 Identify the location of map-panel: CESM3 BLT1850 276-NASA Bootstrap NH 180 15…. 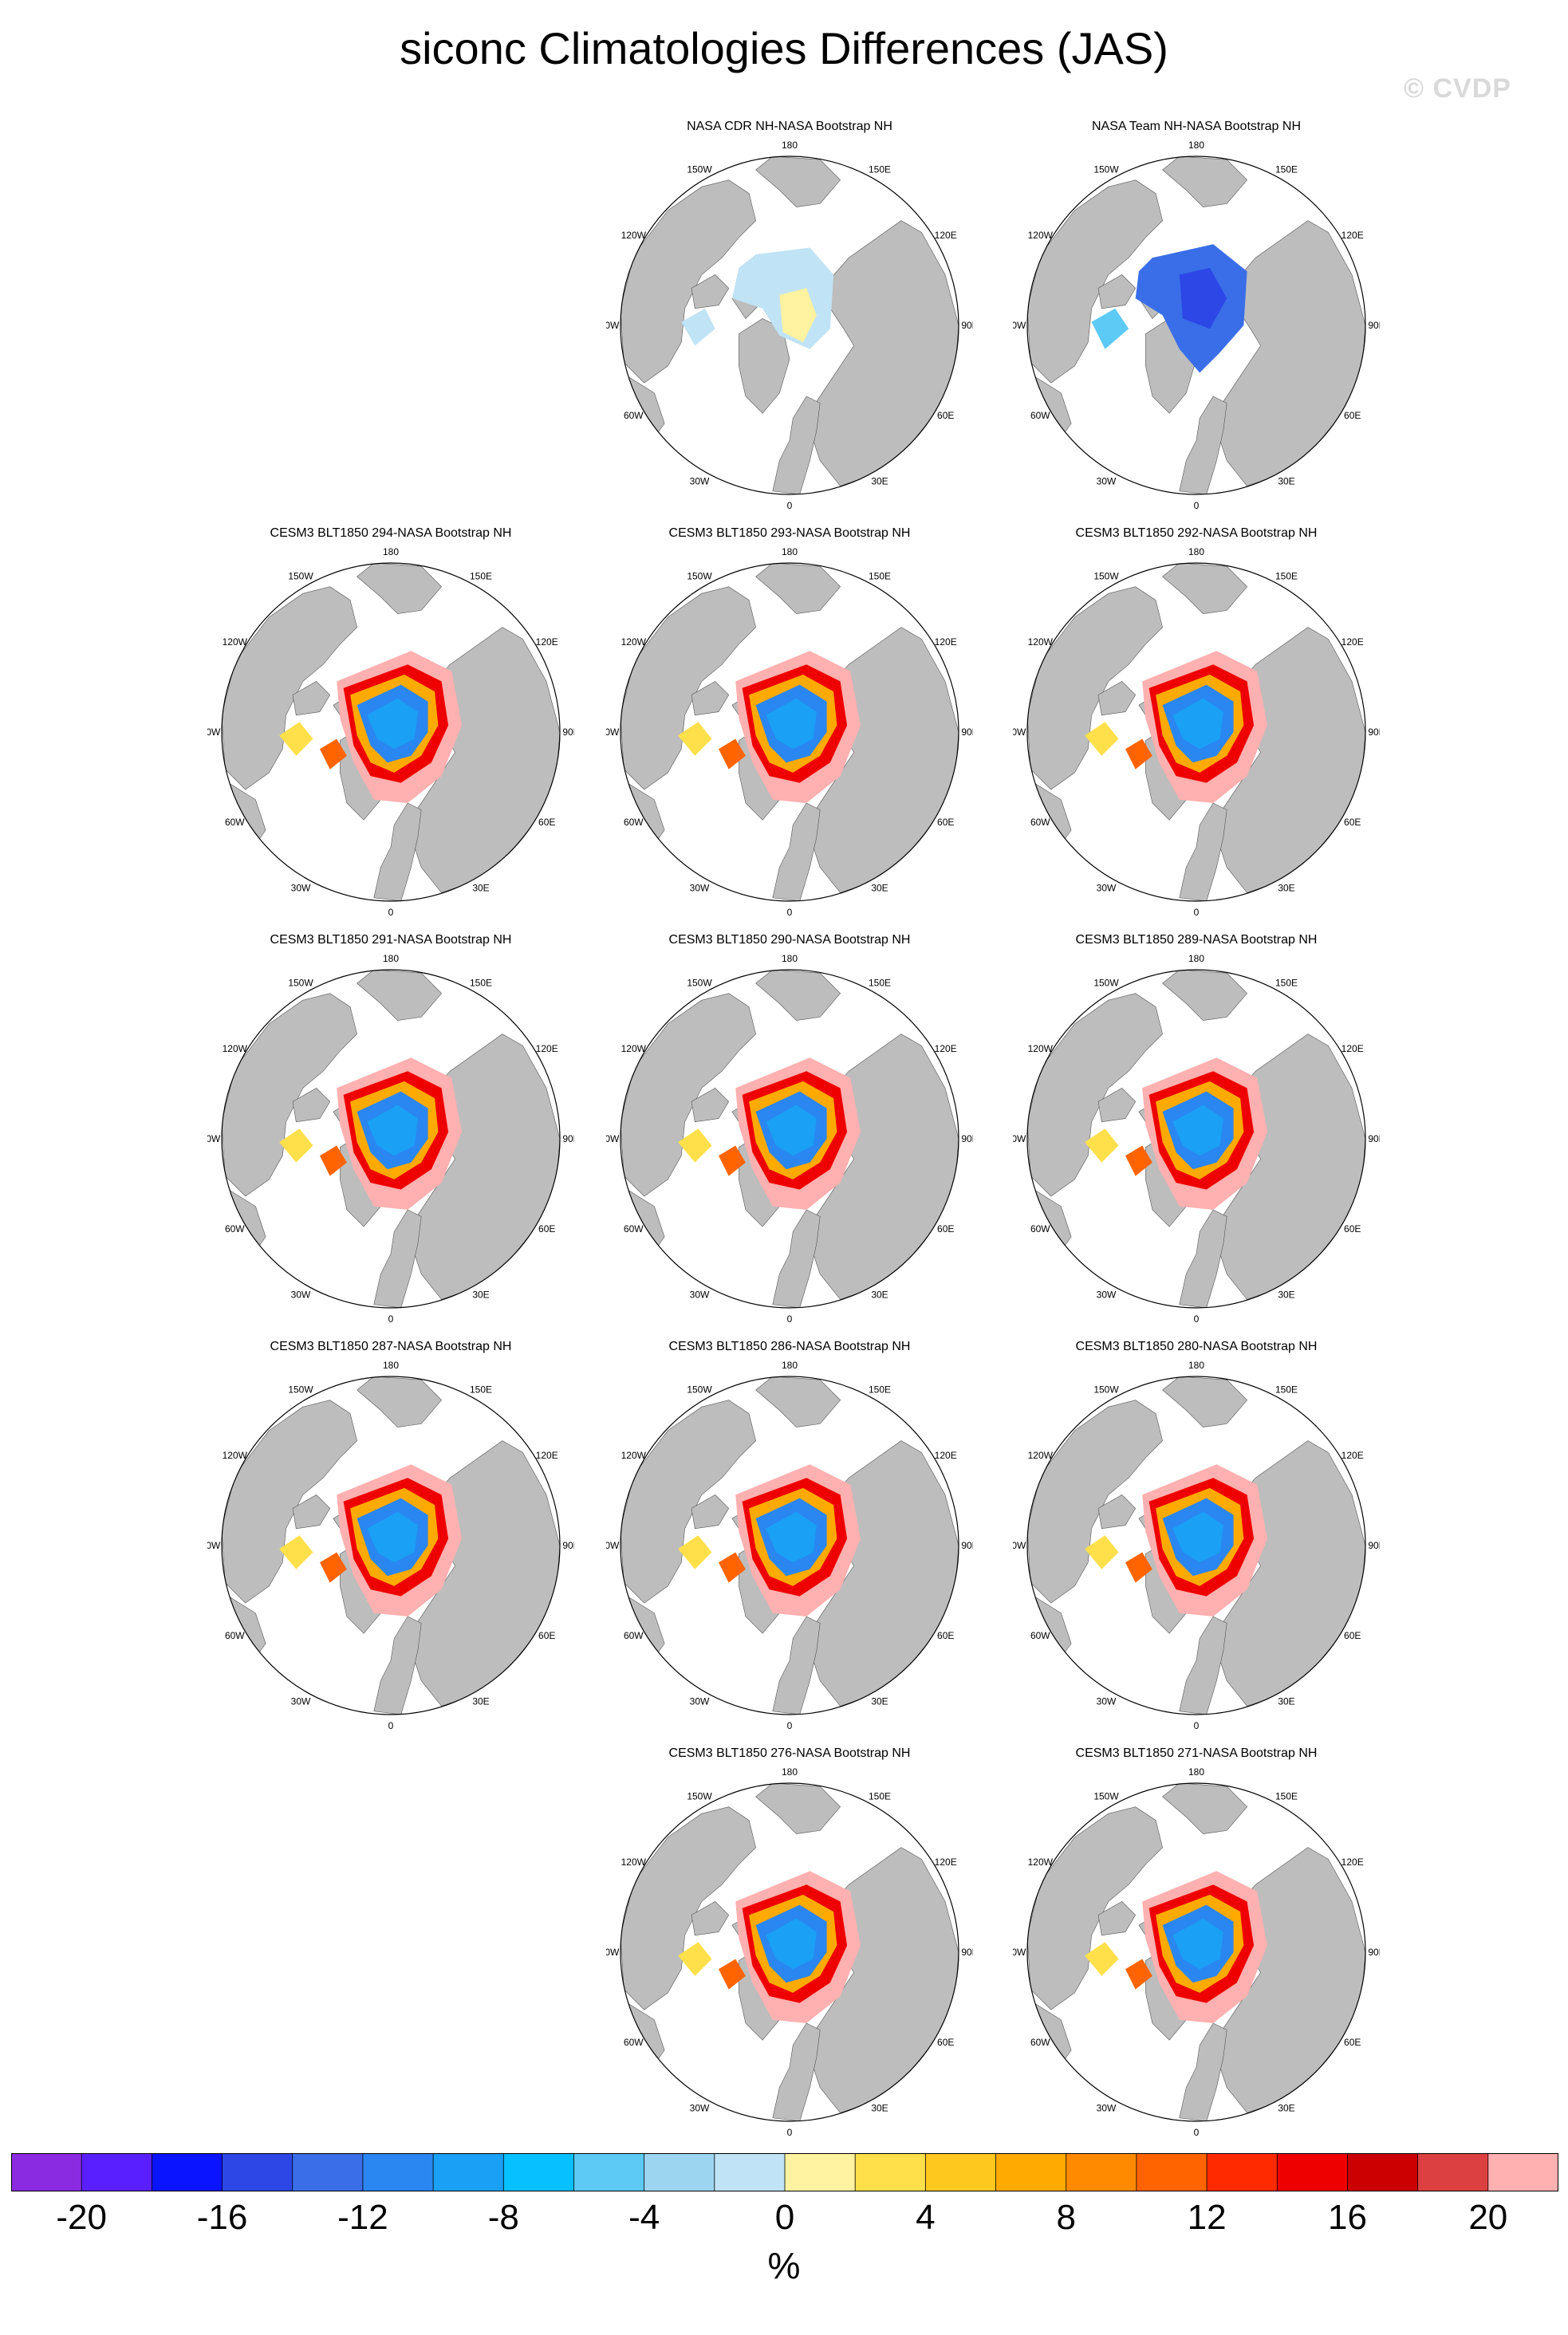
(789, 1949).